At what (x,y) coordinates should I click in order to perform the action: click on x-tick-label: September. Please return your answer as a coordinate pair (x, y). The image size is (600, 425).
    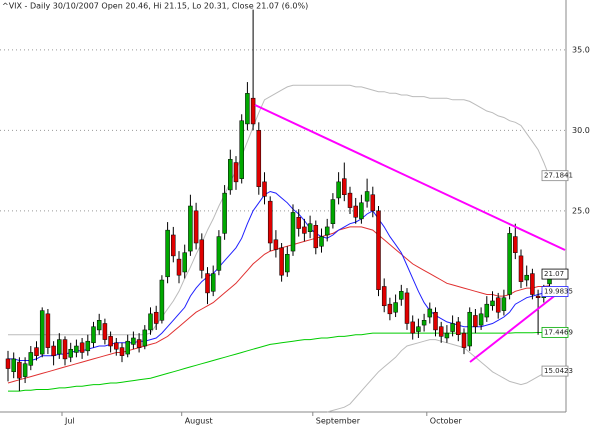
    Looking at the image, I should click on (338, 421).